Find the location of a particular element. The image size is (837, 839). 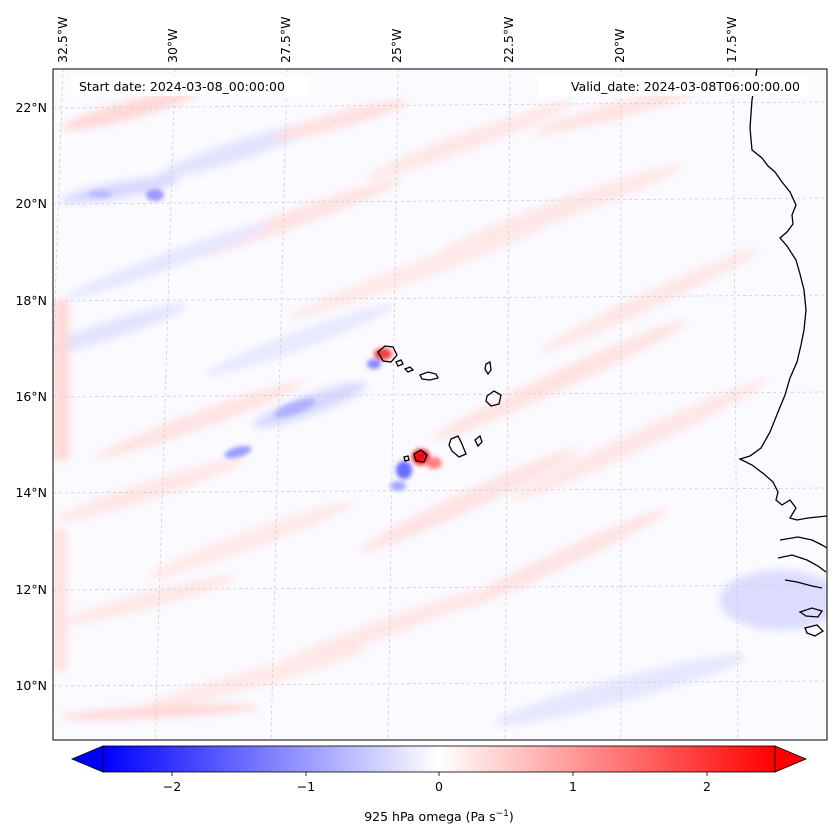

start-date-label: Start date: 2024-03-08_00:00:00 is located at coordinates (182, 86).